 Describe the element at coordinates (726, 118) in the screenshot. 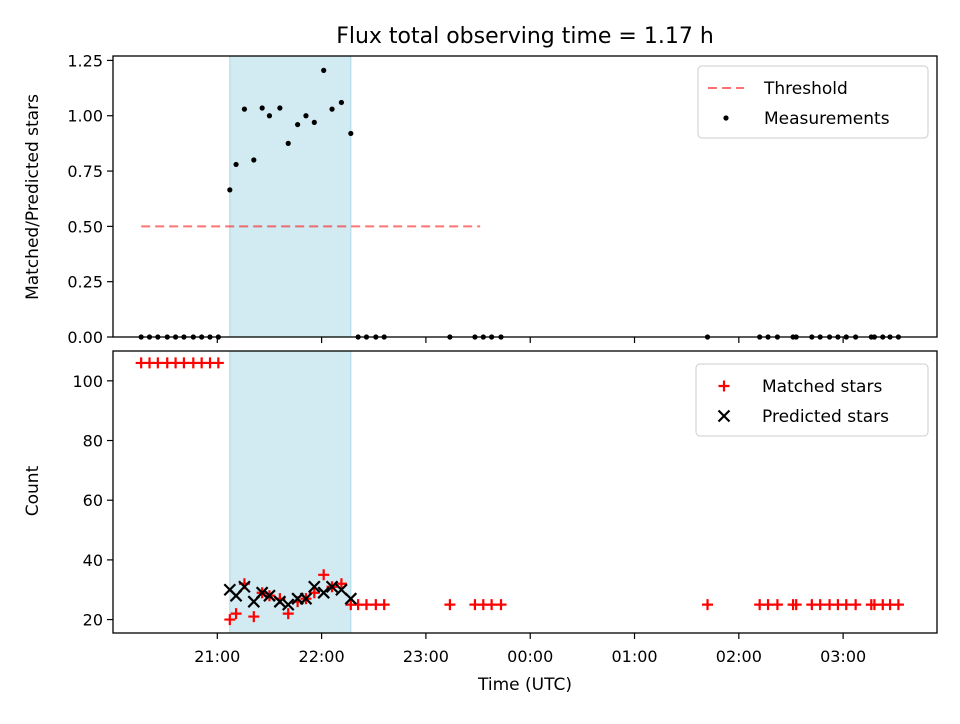

I see `legend-measurement-swatch` at that location.